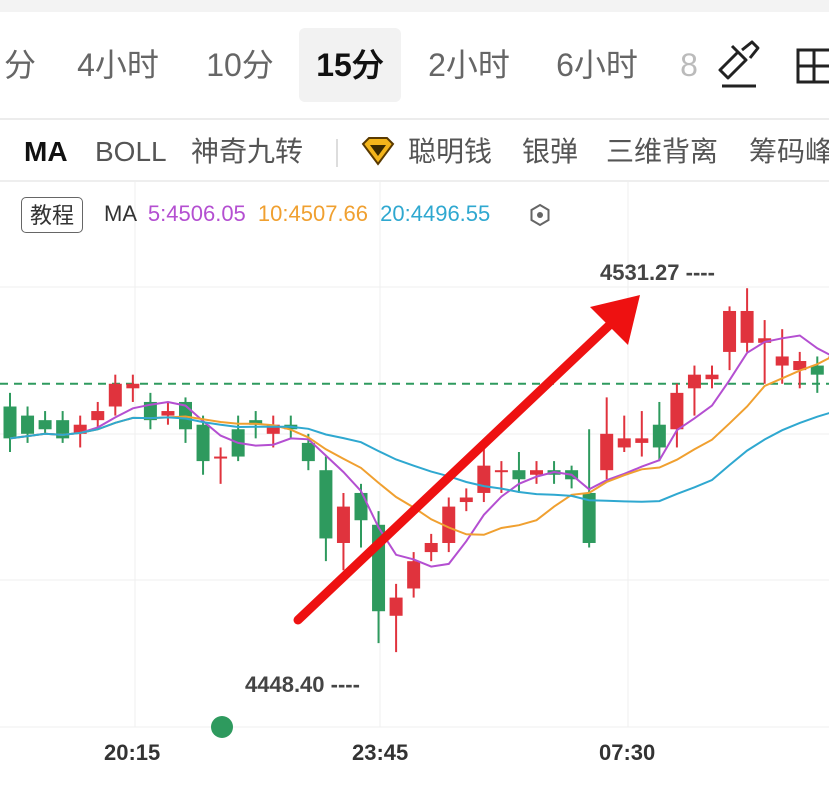 The height and width of the screenshot is (787, 829). What do you see at coordinates (247, 151) in the screenshot?
I see `tab-indicator-shenqi: 神奇九转` at bounding box center [247, 151].